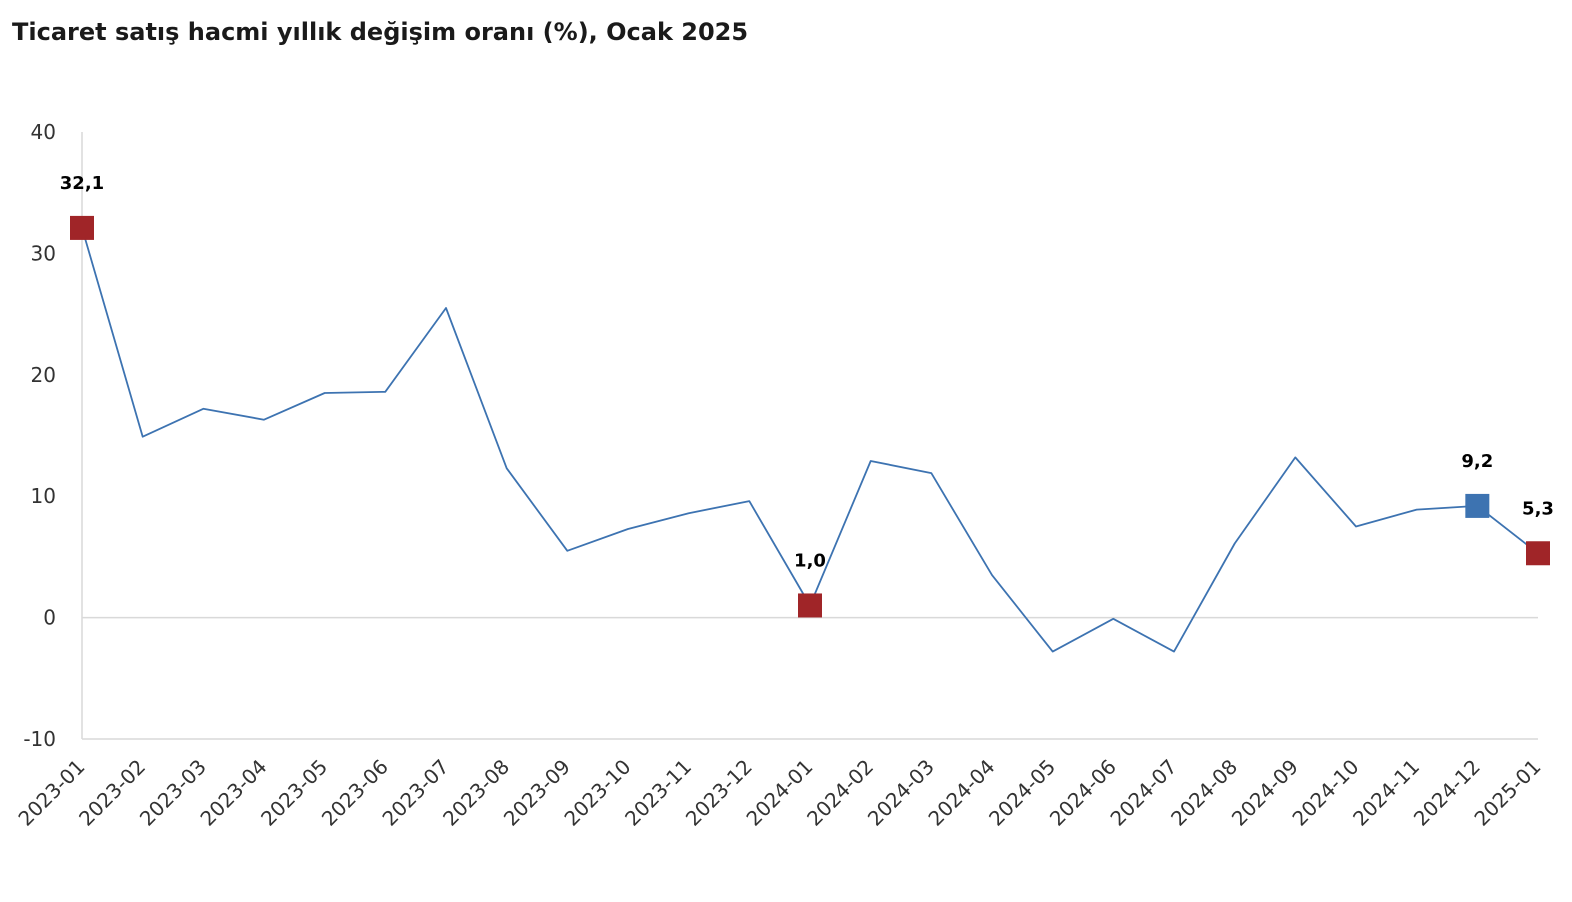 This screenshot has height=902, width=1572. What do you see at coordinates (961, 793) in the screenshot?
I see `x-tick-label: 2024-04` at bounding box center [961, 793].